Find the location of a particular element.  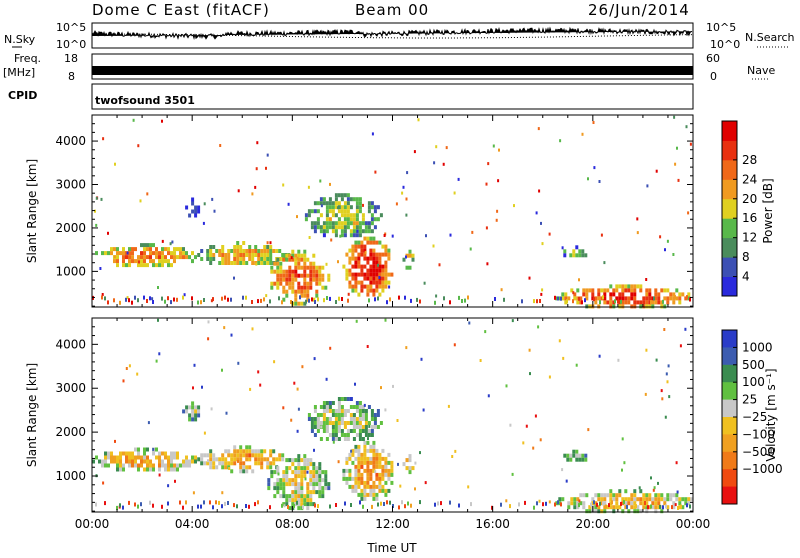

velocity-xtick-label: 20:00 is located at coordinates (593, 524).